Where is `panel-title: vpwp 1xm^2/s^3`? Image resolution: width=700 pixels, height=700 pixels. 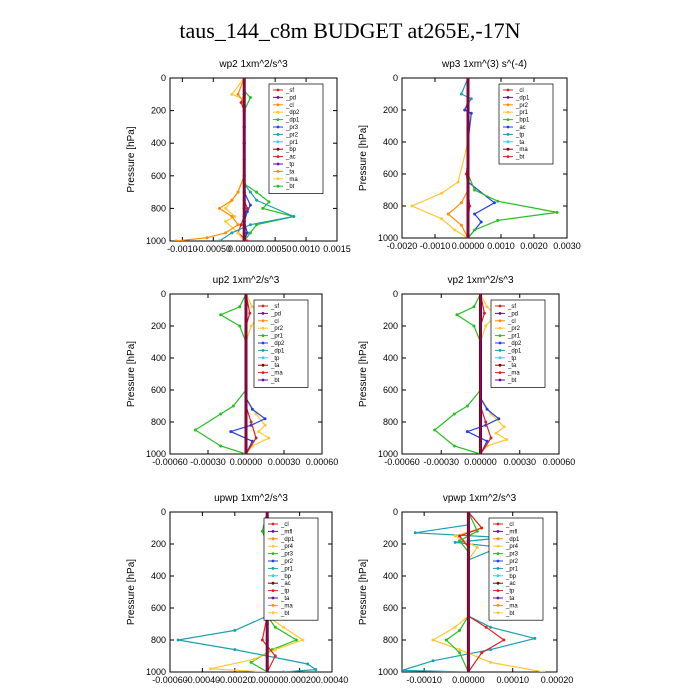 panel-title: vpwp 1xm^2/s^3 is located at coordinates (480, 498).